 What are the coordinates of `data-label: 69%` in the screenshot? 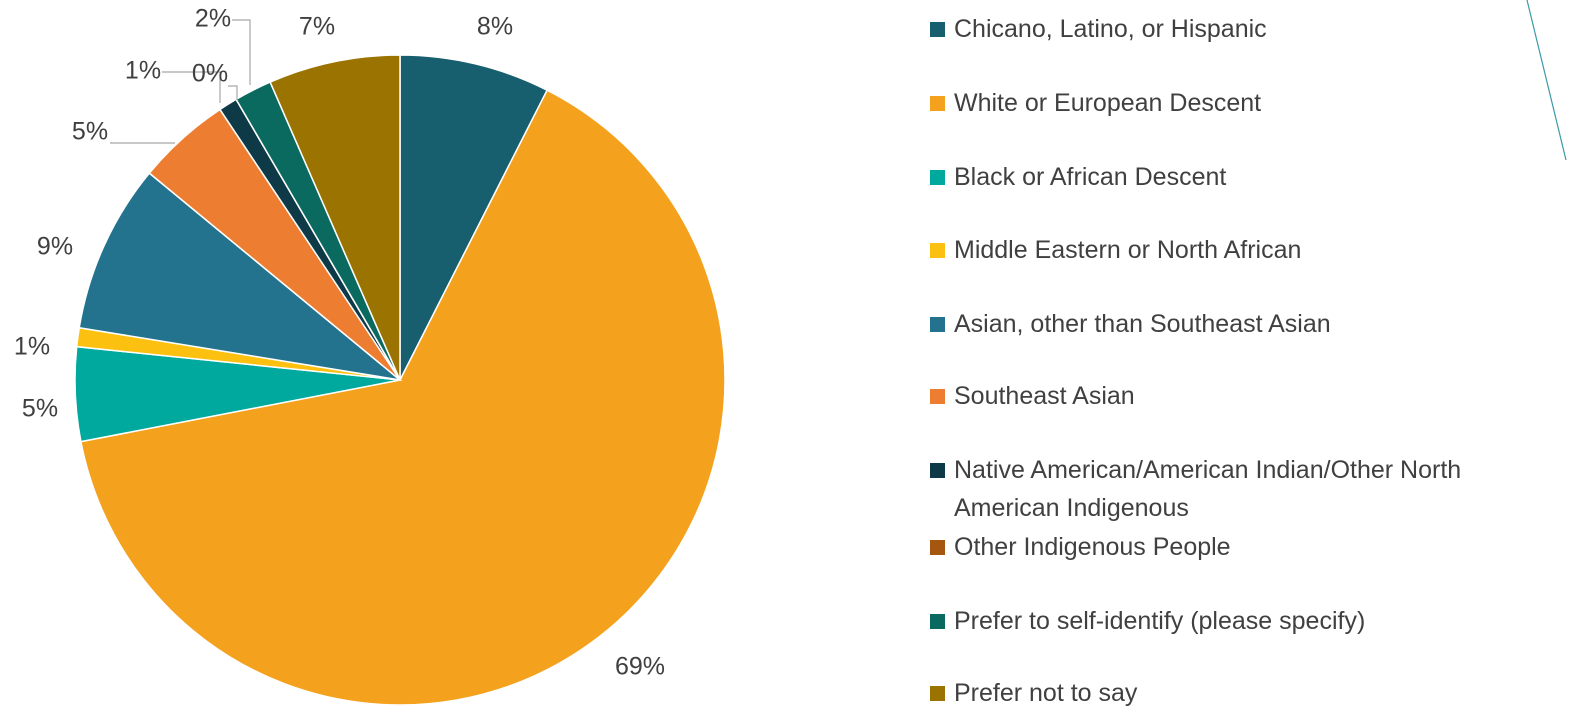 It's located at (640, 667).